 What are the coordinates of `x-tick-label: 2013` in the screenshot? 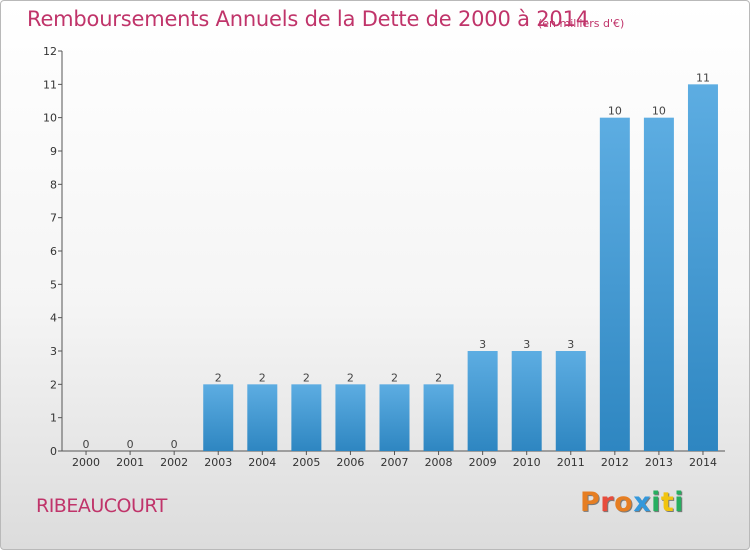 It's located at (659, 462).